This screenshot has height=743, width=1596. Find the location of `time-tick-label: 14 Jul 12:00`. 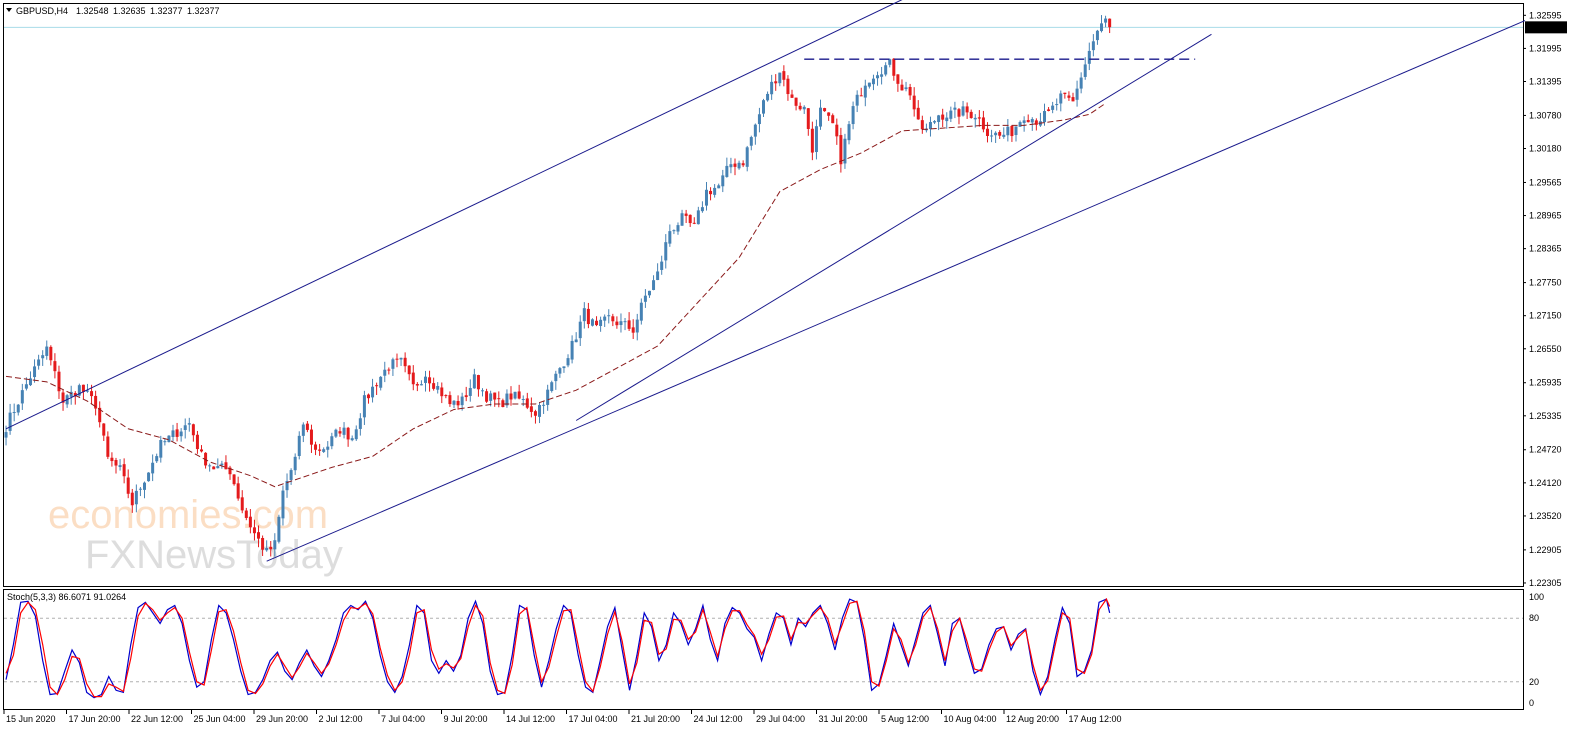

time-tick-label: 14 Jul 12:00 is located at coordinates (530, 719).